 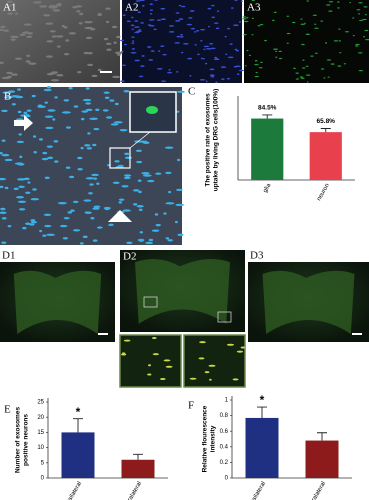 What do you see at coordinates (227, 401) in the screenshot?
I see `y-tick-label: 1` at bounding box center [227, 401].